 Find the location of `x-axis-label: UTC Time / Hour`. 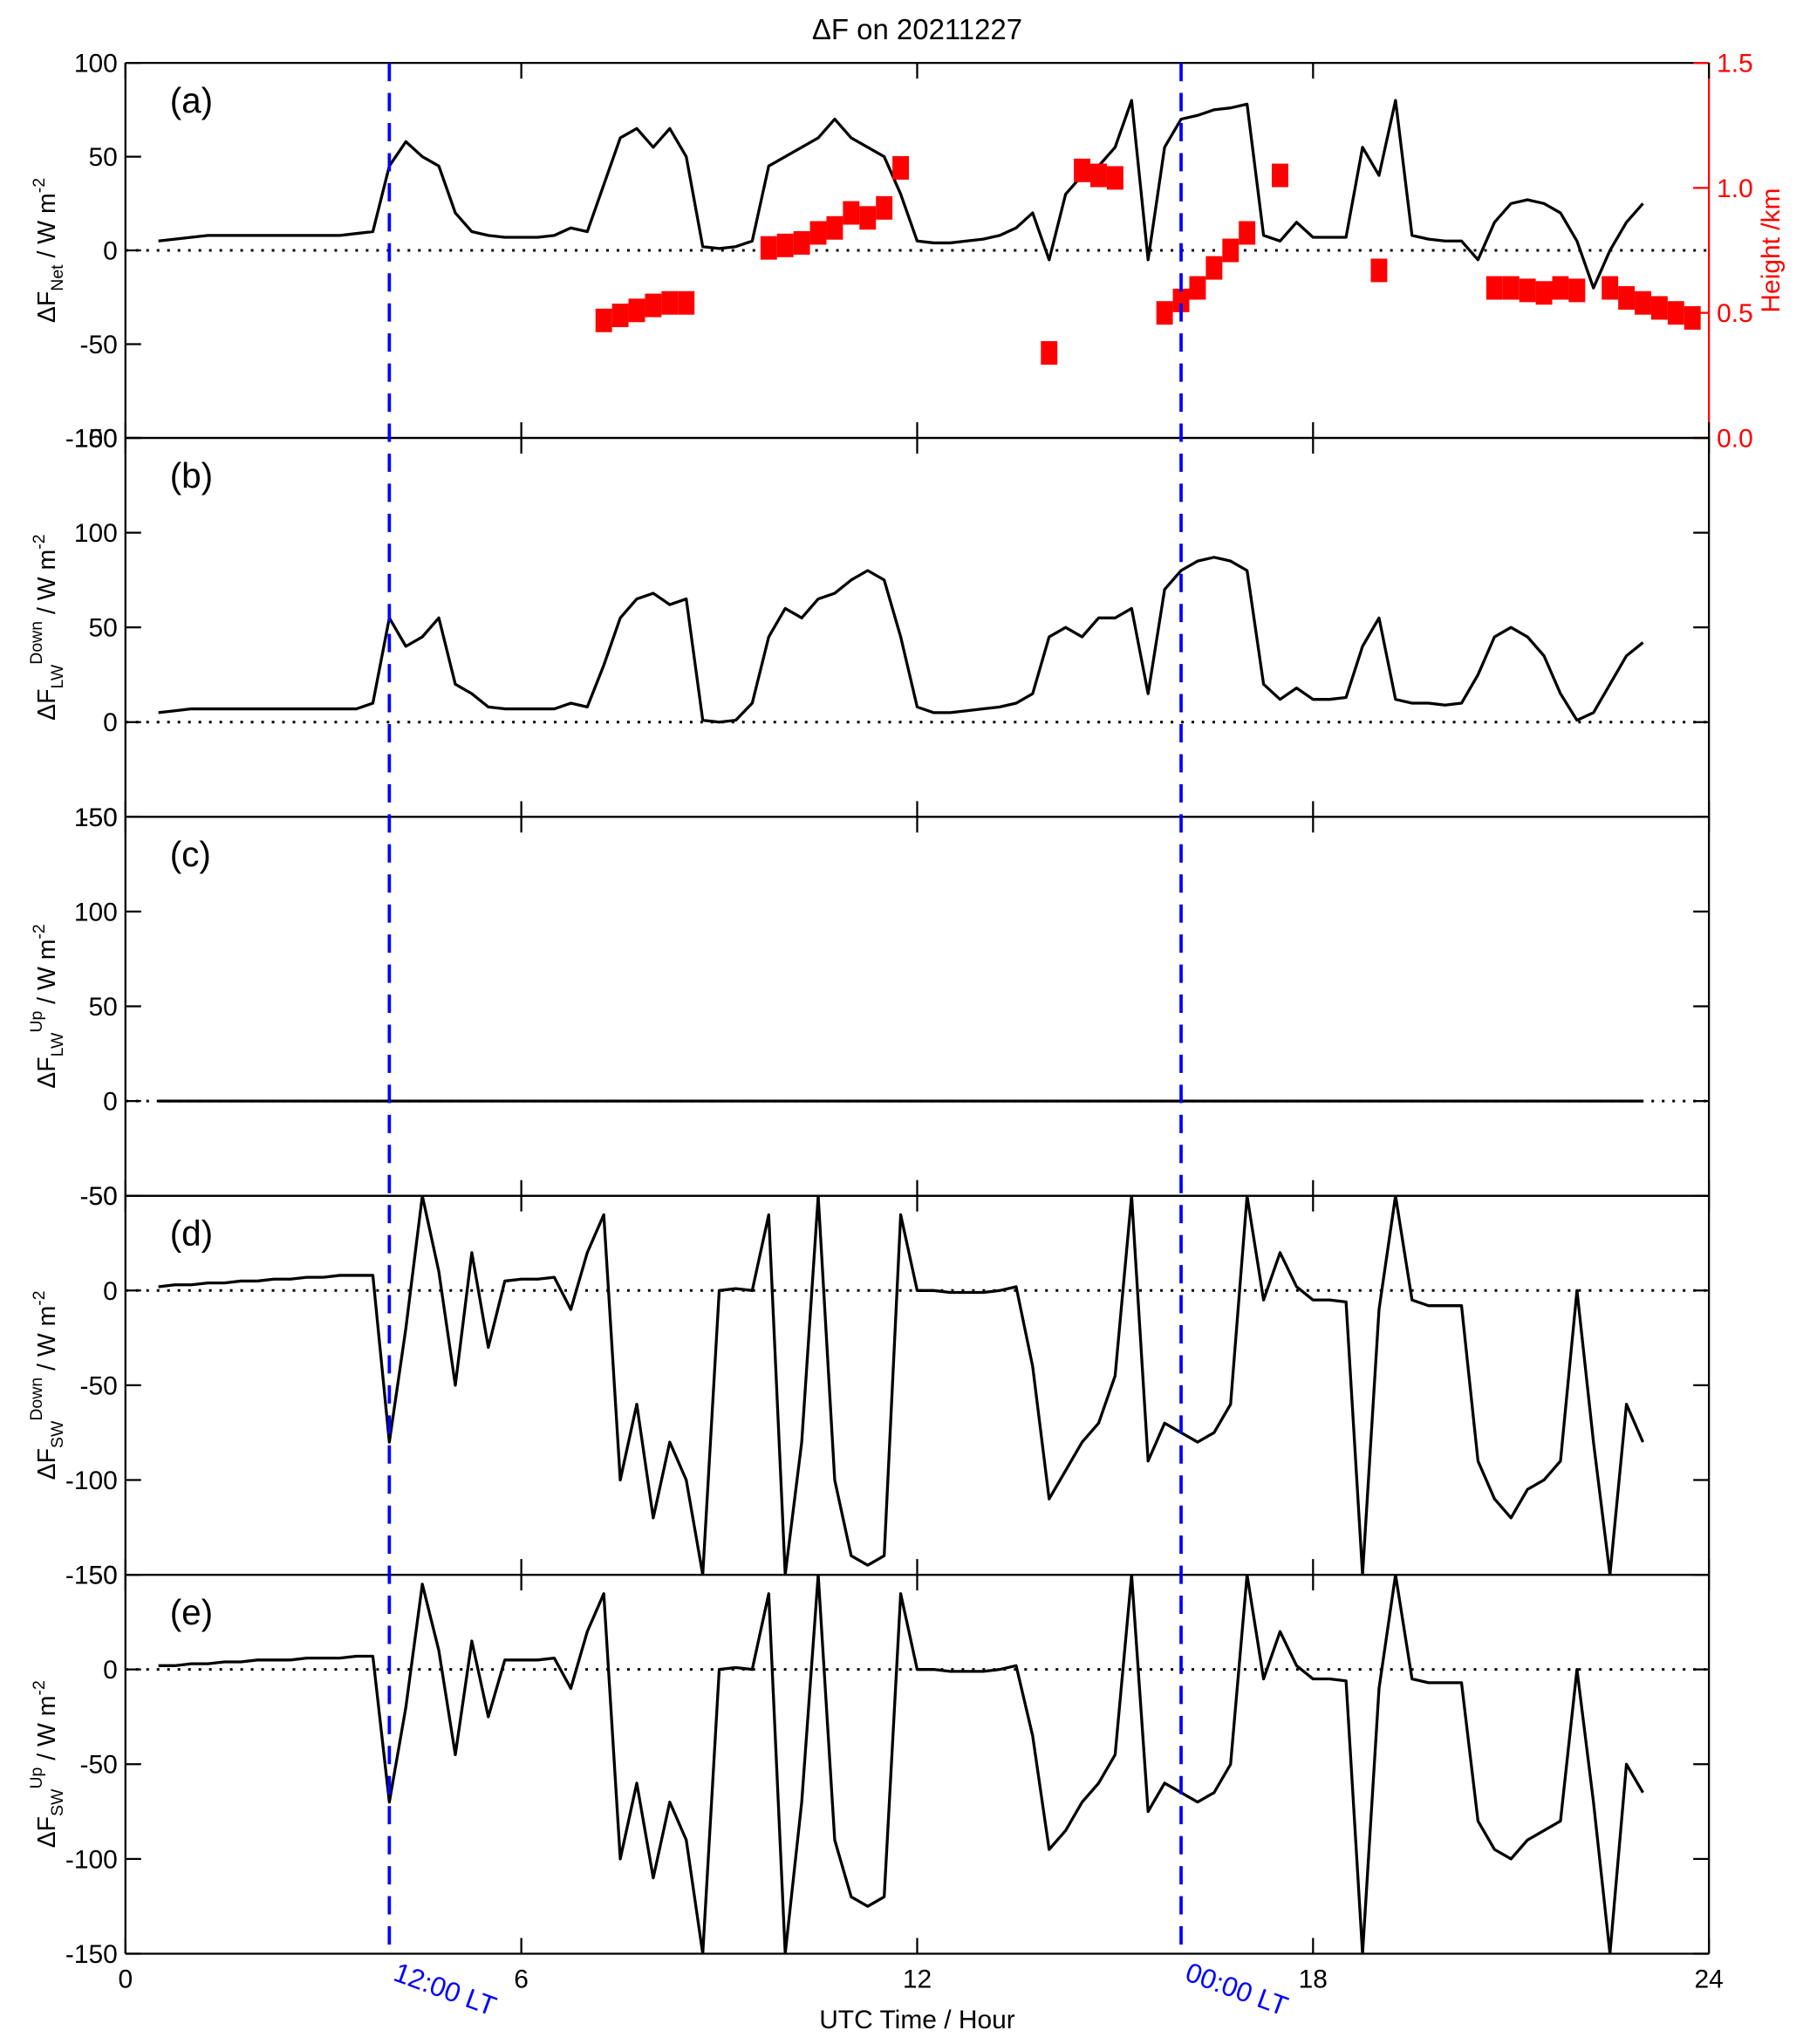

x-axis-label: UTC Time / Hour is located at coordinates (917, 2020).